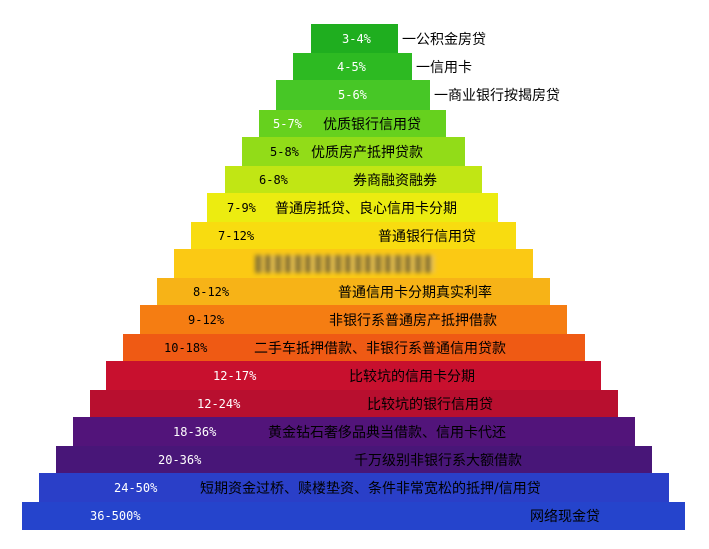  Describe the element at coordinates (287, 124) in the screenshot. I see `tier-rate: 5-7%` at that location.